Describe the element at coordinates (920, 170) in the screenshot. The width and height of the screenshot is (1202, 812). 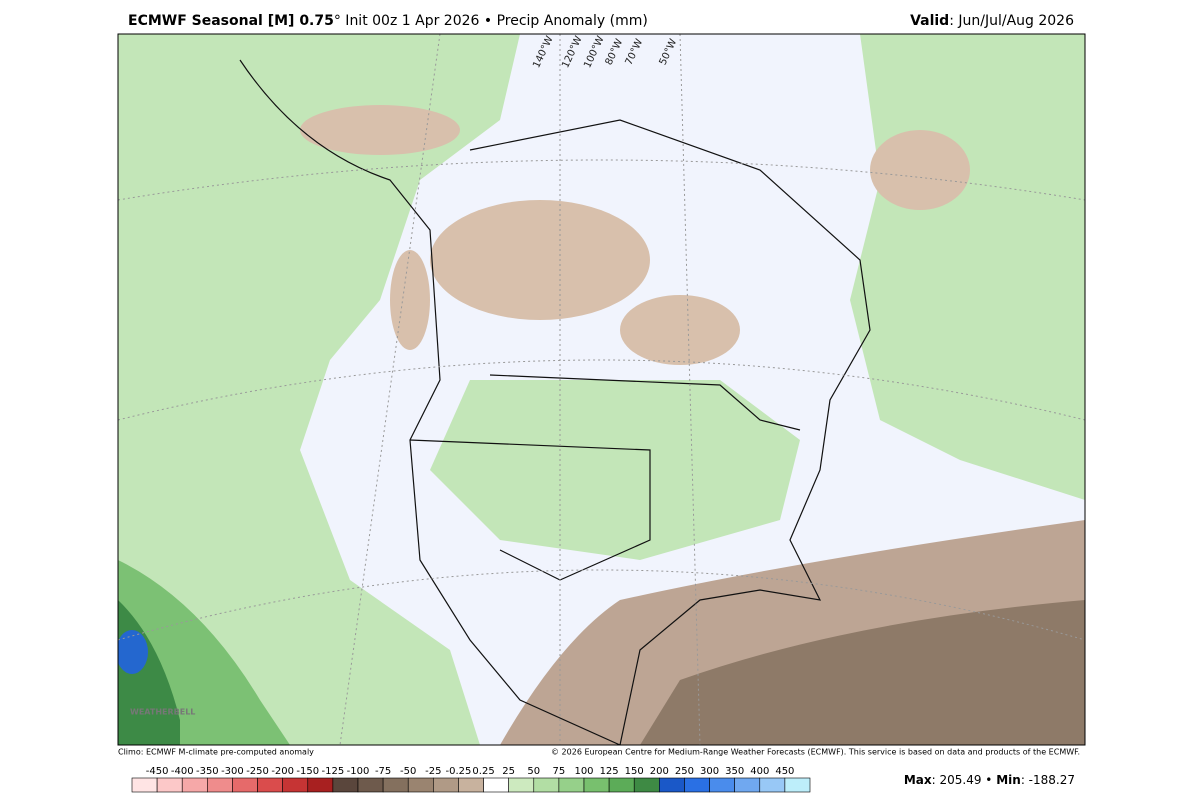
I see `greenland-dry` at that location.